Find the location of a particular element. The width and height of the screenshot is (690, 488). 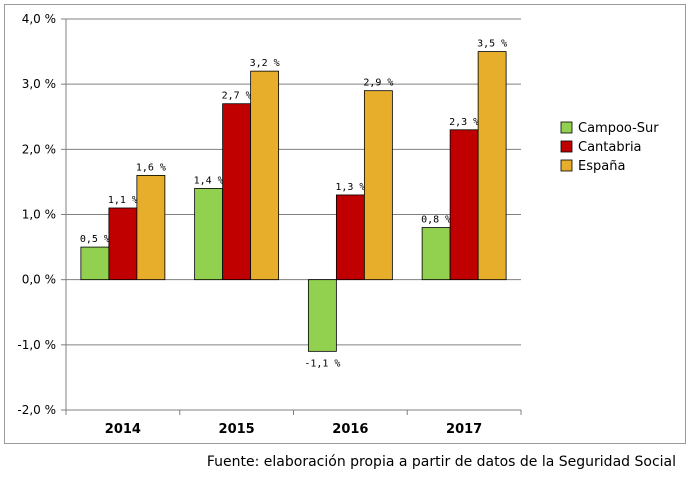

bar-espa-a-2017 is located at coordinates (492, 166).